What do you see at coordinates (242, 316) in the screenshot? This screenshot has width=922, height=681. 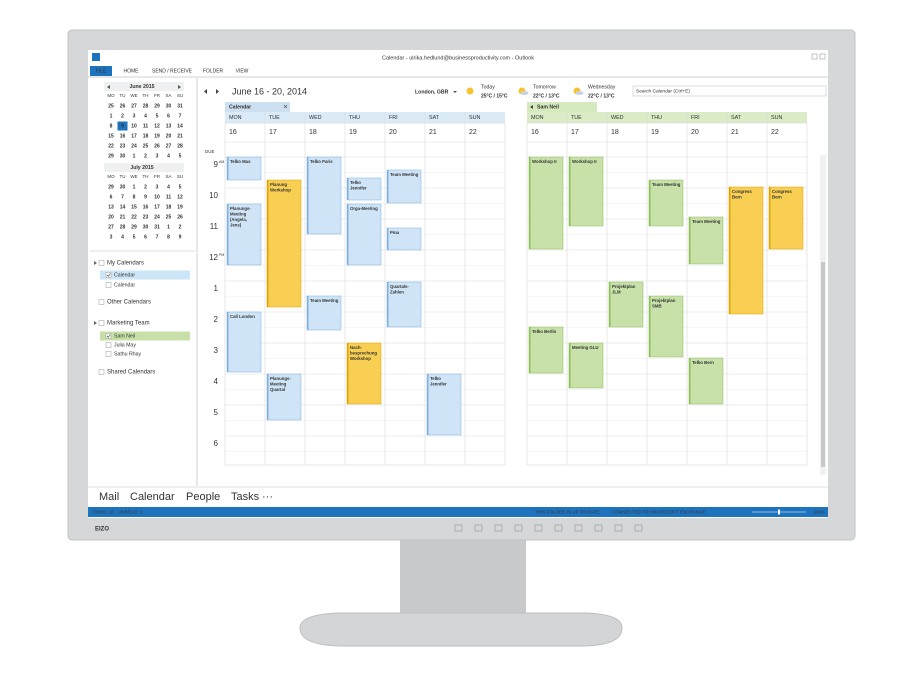 I see `event-title: Call London` at bounding box center [242, 316].